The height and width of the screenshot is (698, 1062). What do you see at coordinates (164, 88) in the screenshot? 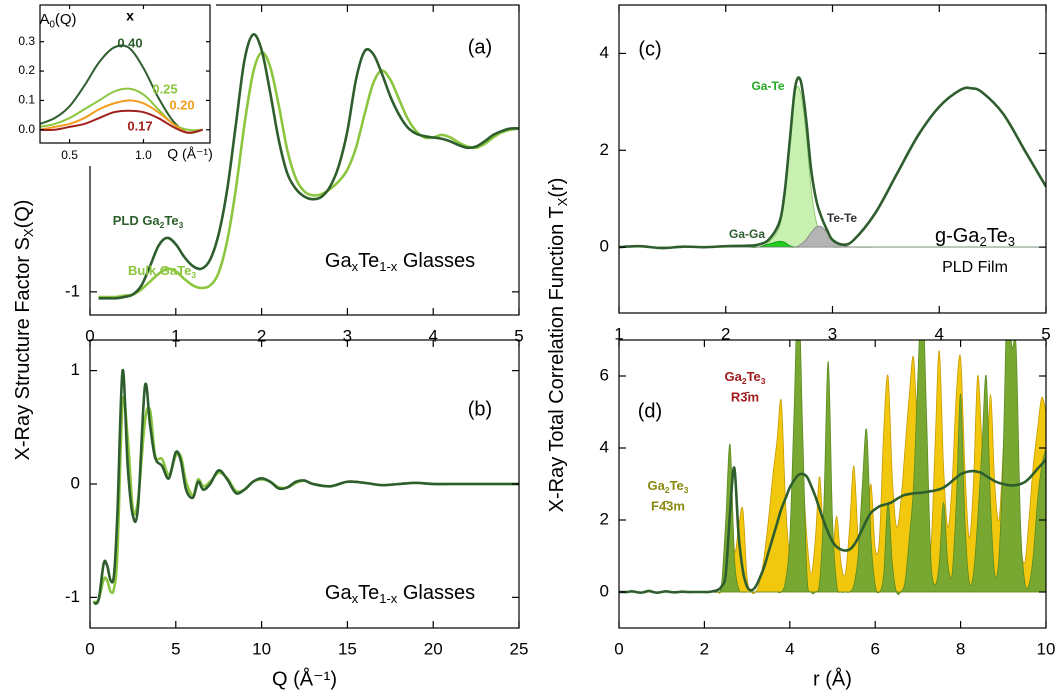
I see `series-label: 0.25` at bounding box center [164, 88].